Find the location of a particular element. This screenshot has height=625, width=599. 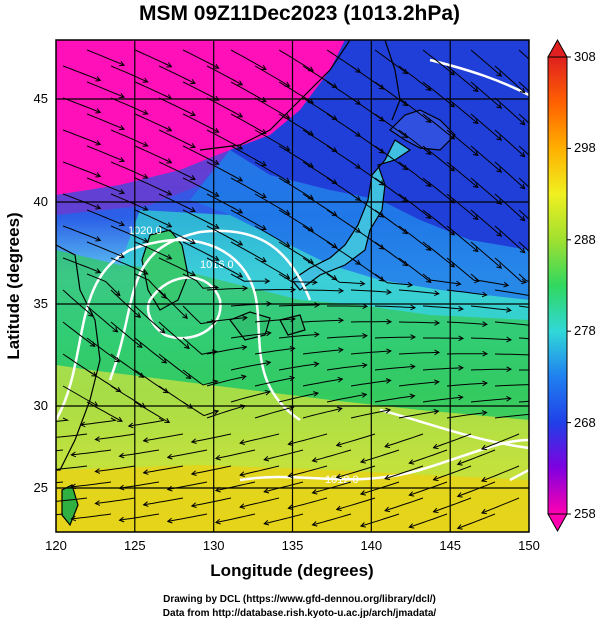

colorbar-bottom-triangle is located at coordinates (557, 523).